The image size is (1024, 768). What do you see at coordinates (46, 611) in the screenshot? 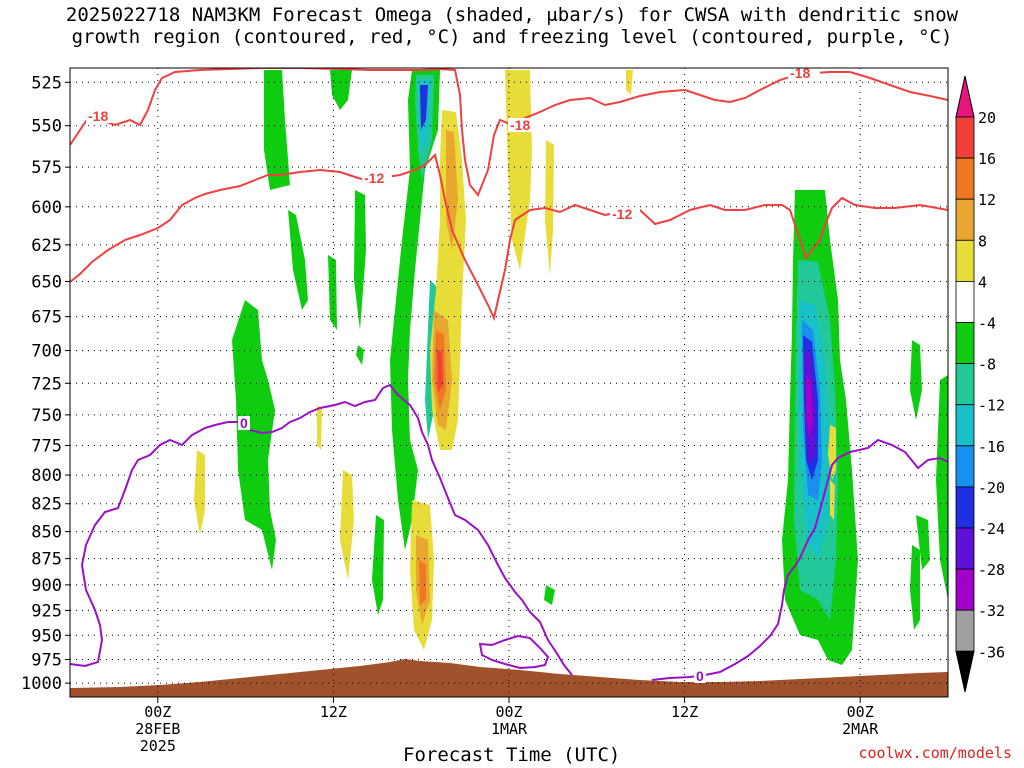
I see `y-tick-label: 925` at bounding box center [46, 611].